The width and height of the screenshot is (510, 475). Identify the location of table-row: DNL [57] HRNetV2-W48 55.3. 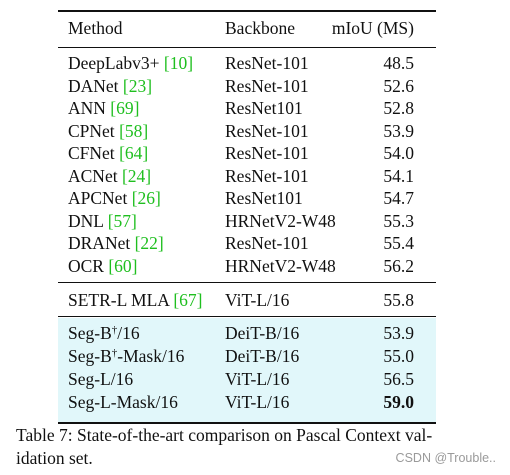
(247, 221).